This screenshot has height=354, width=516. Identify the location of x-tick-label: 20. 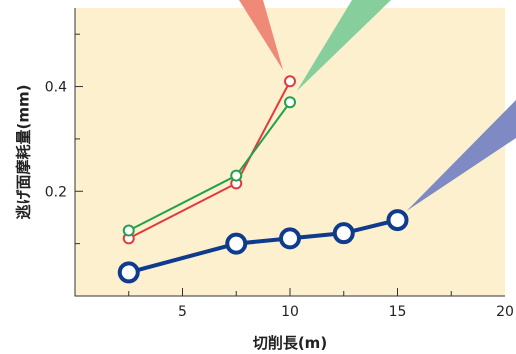
(505, 312).